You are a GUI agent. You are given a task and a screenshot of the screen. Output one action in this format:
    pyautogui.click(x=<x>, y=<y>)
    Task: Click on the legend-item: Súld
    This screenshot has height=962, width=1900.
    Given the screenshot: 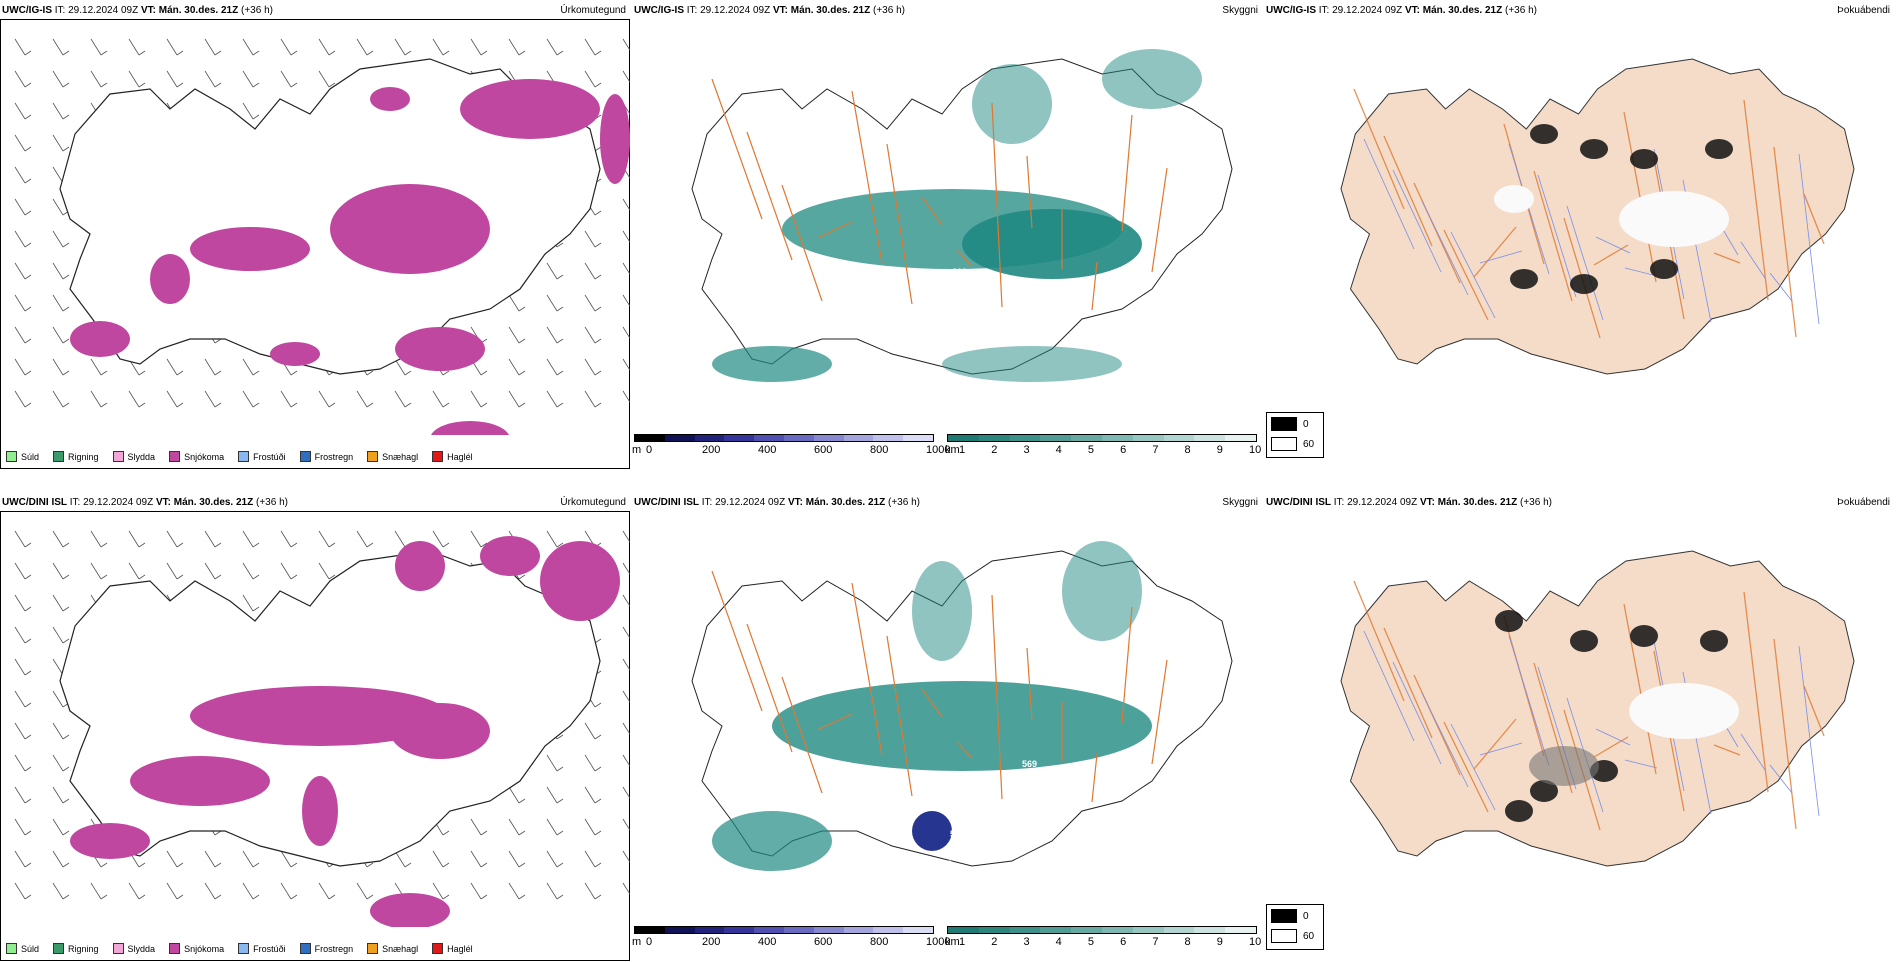 What is the action you would take?
    pyautogui.click(x=22, y=456)
    